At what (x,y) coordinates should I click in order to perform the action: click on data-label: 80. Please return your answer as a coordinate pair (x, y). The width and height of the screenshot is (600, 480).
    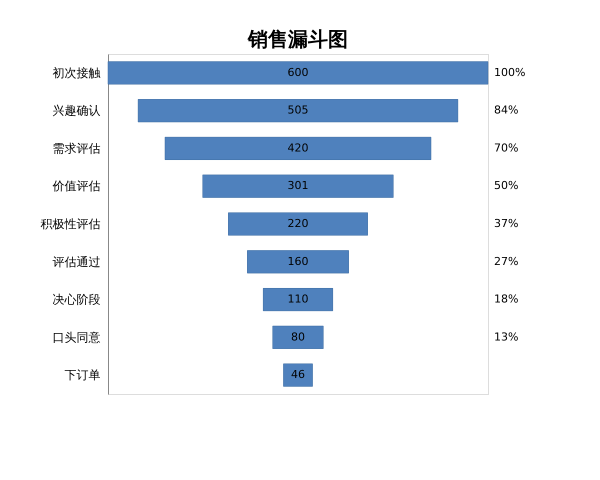
    Looking at the image, I should click on (298, 337).